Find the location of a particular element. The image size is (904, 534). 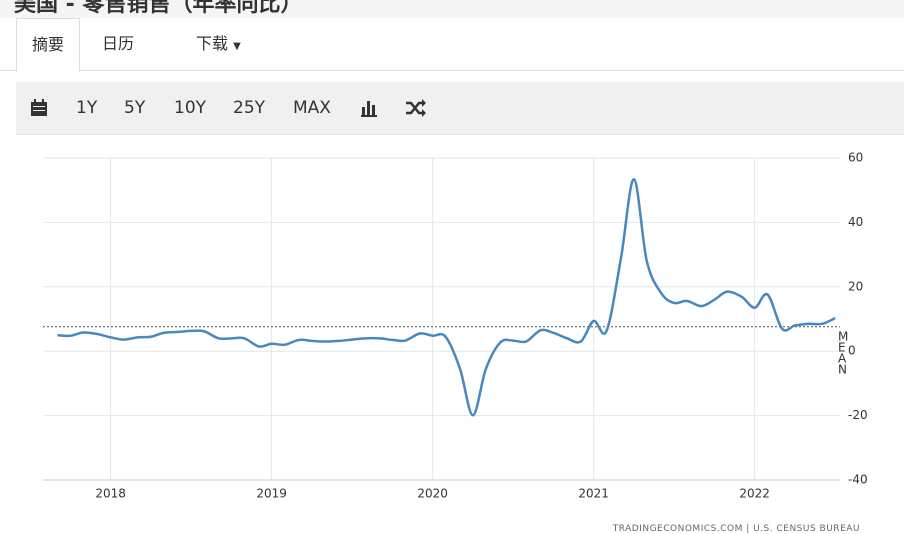

toolbar: 1Y 5Y 10Y 25Y MAX is located at coordinates (460, 108).